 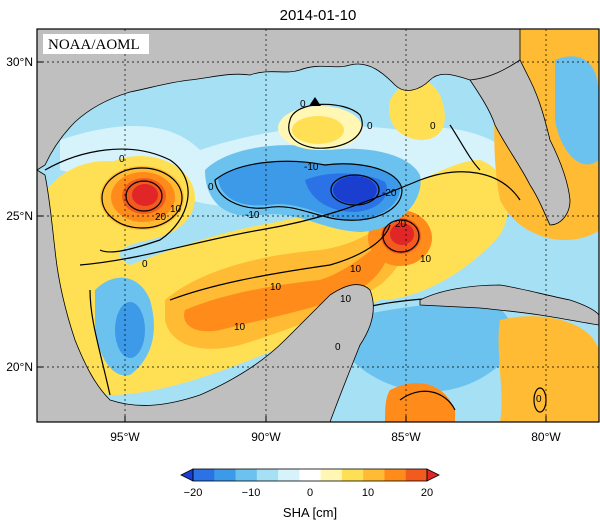 I want to click on colorbar: −20 −10 0 10 20 SHA [cm], so click(x=310, y=494).